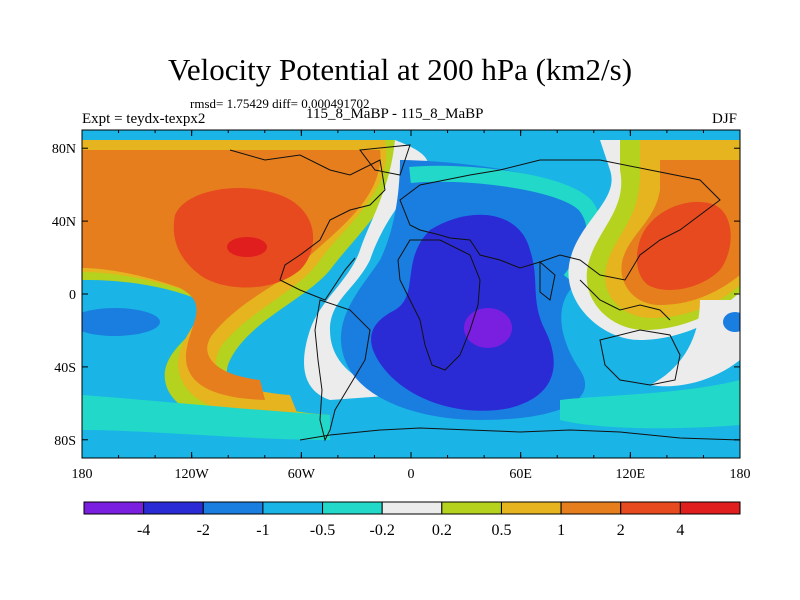 Image resolution: width=800 pixels, height=600 pixels. What do you see at coordinates (307, 225) in the screenshot?
I see `coast-north-america` at bounding box center [307, 225].